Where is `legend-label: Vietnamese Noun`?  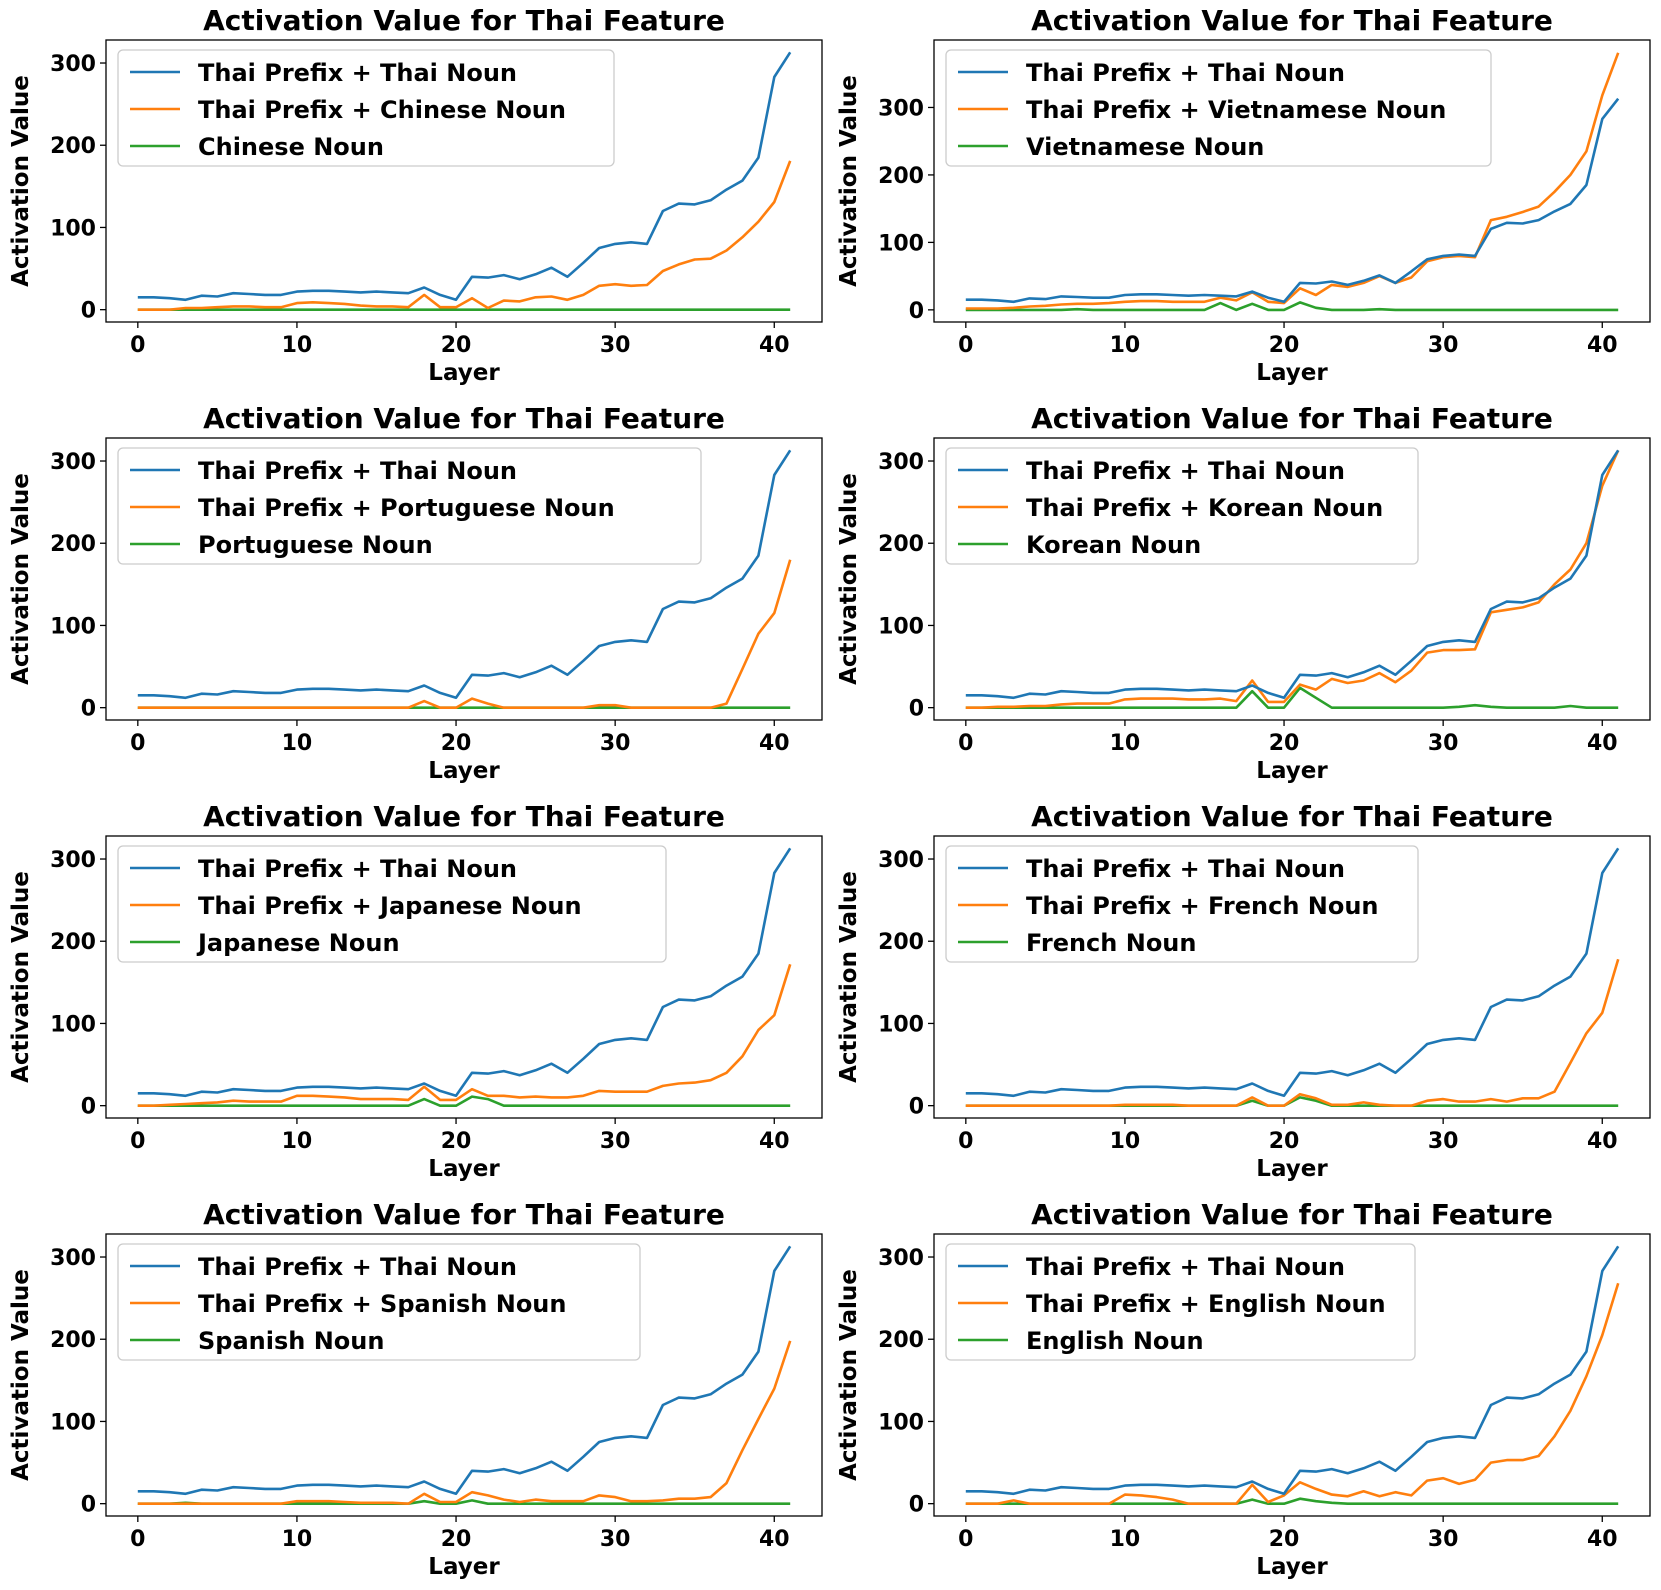
legend-label: Vietnamese Noun is located at coordinates (1145, 147).